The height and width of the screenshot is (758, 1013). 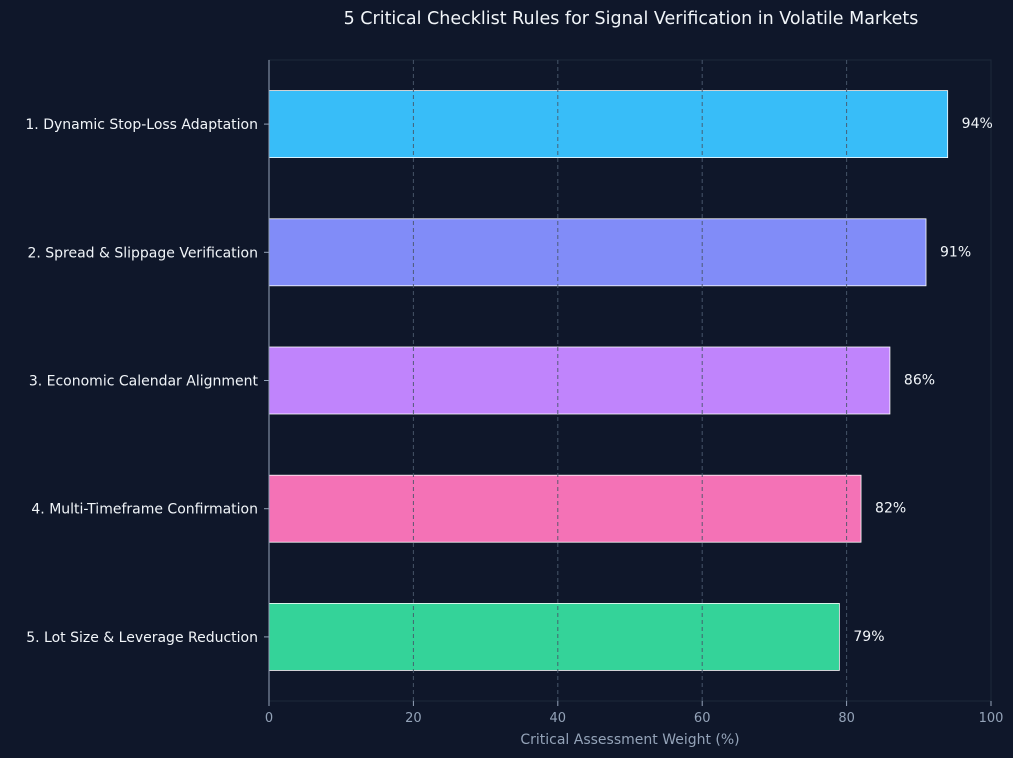 I want to click on category-label: 1. Dynamic Stop-Loss Adaptation, so click(x=141, y=125).